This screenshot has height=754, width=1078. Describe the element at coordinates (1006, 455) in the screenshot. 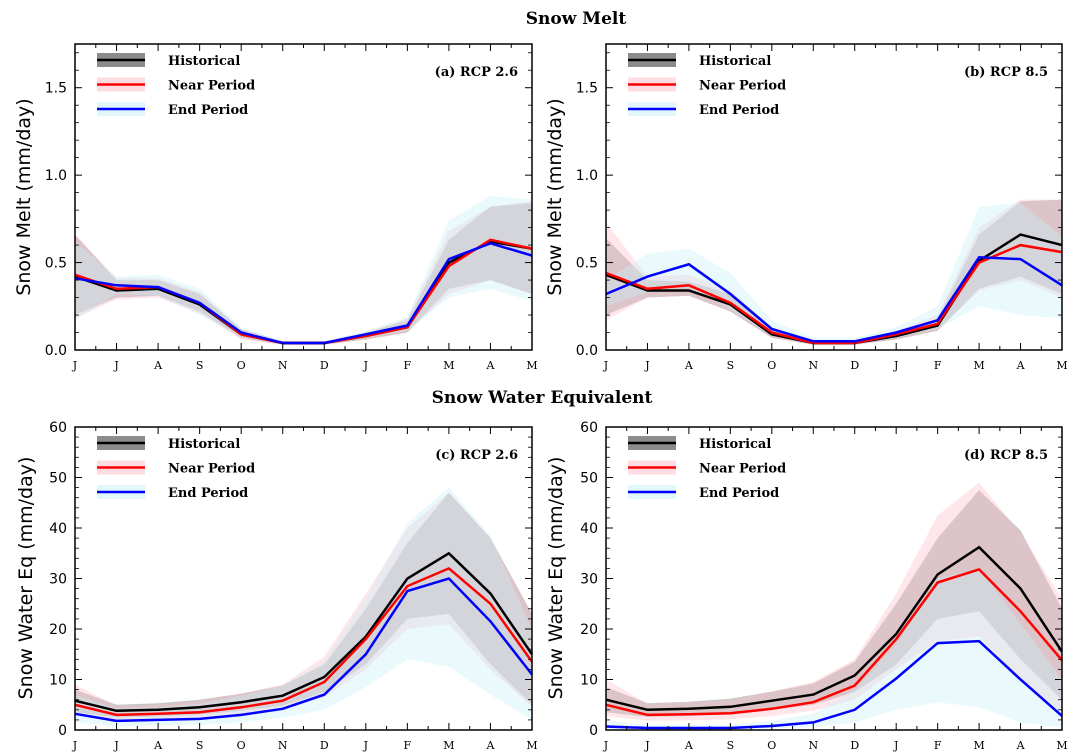

I see `panel-label: (d) RCP 8.5` at that location.